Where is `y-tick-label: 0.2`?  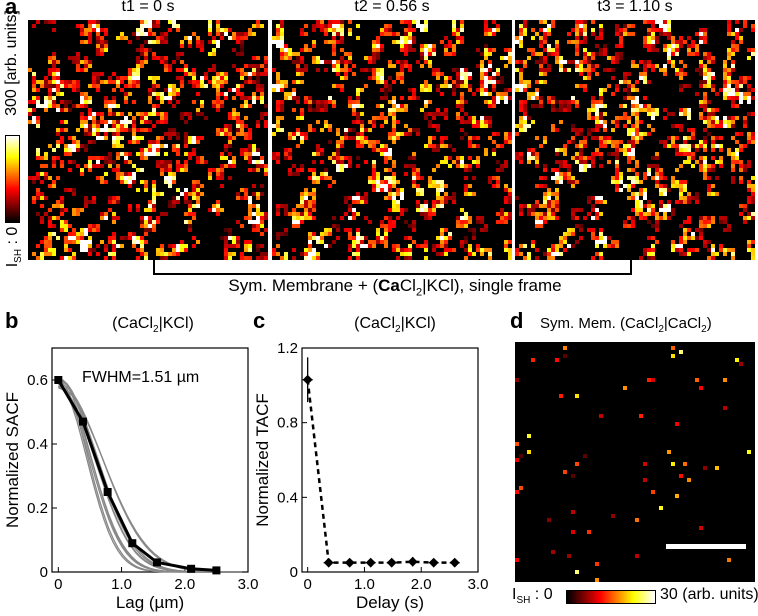 y-tick-label: 0.2 is located at coordinates (37, 508).